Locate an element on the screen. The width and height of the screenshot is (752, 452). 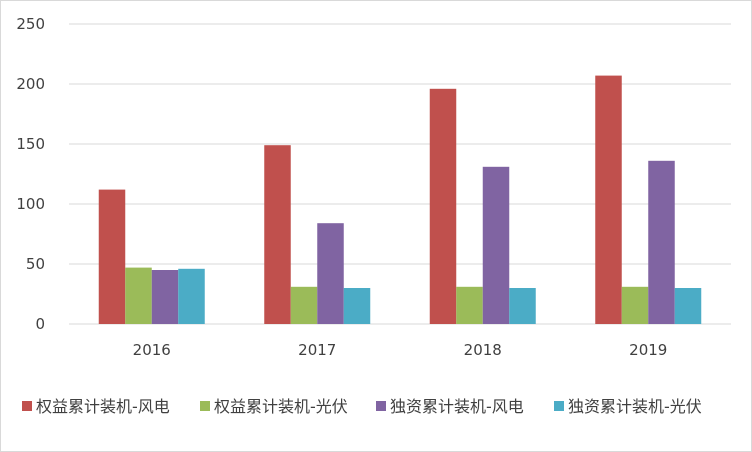
y-tick-label: 150 is located at coordinates (30, 144).